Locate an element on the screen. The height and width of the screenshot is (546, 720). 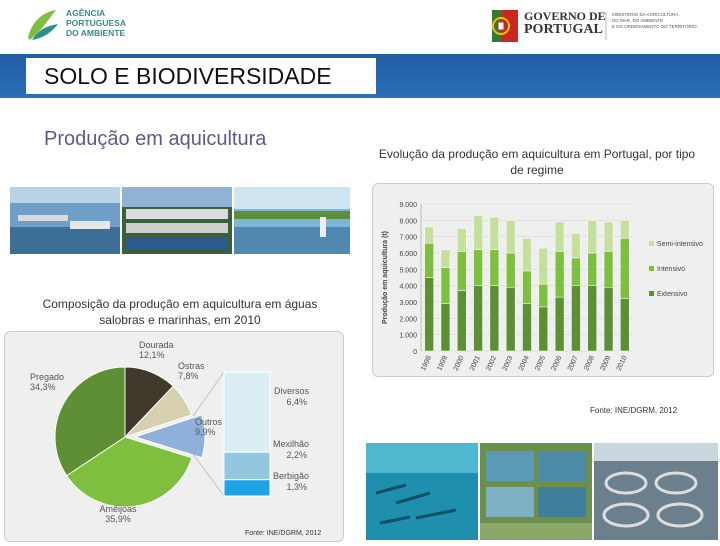
legend-label-extensivo: Extensivo is located at coordinates (672, 294).